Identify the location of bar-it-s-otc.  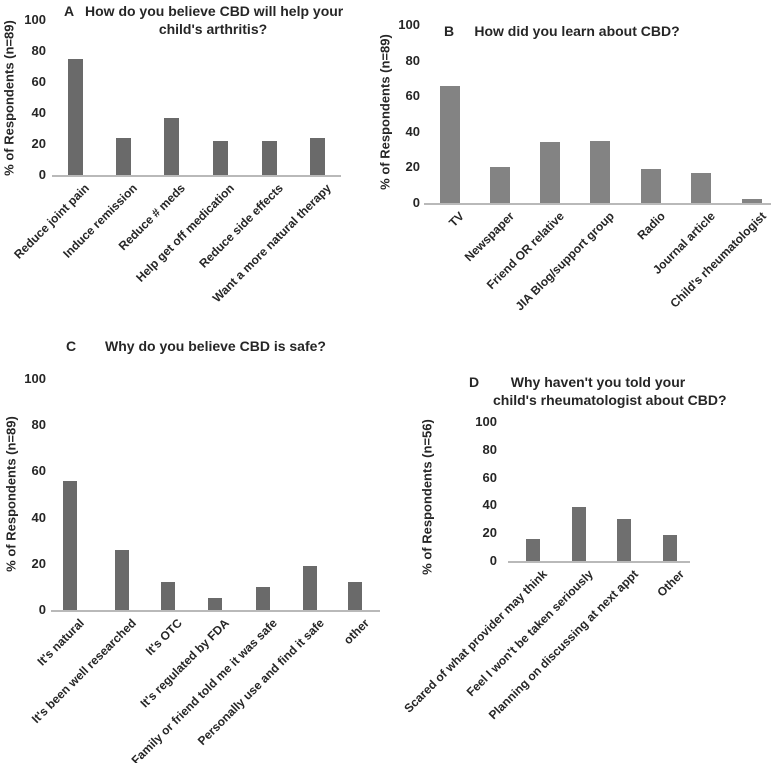
(168, 596).